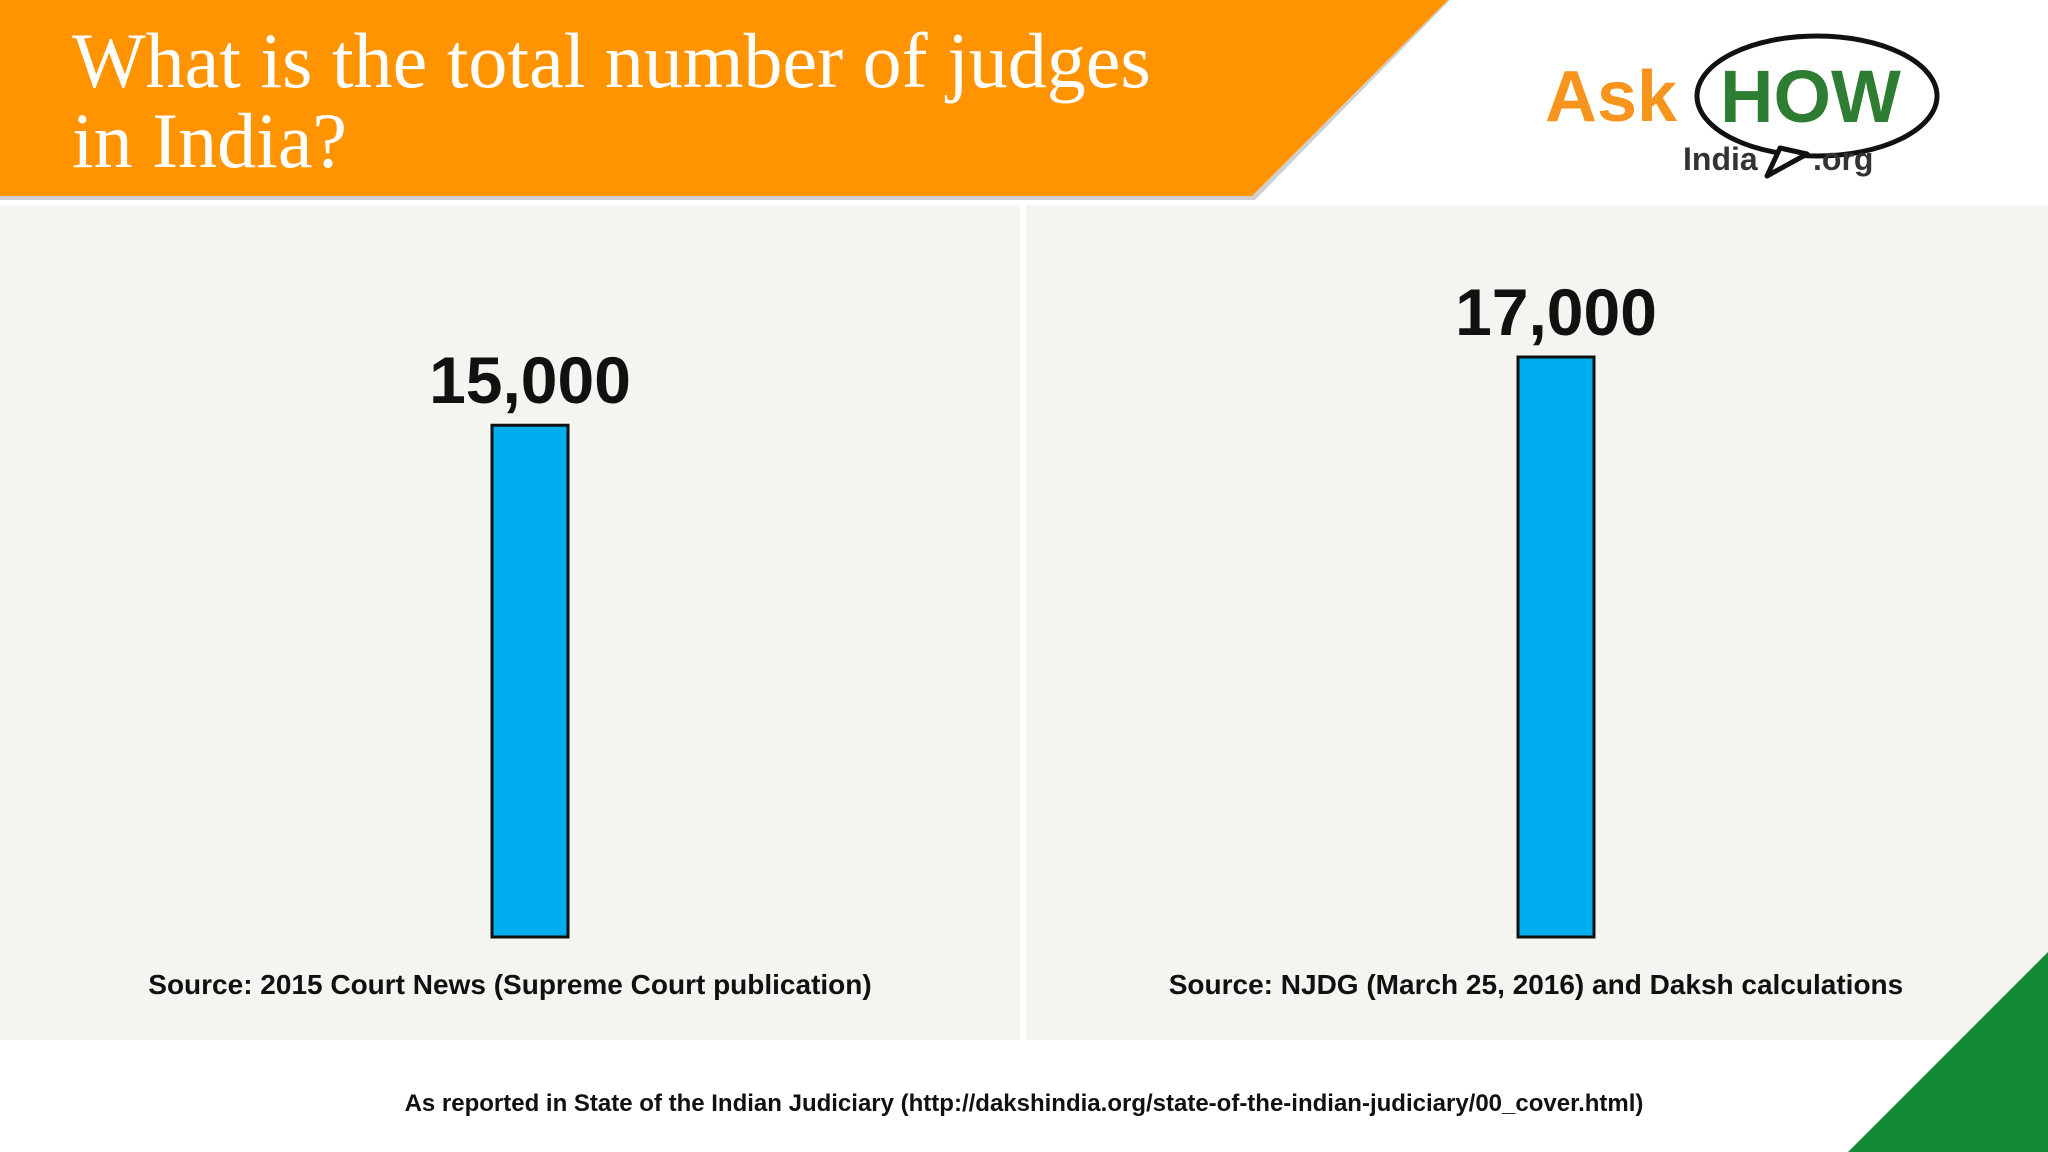 This screenshot has width=2048, height=1152. What do you see at coordinates (1720, 159) in the screenshot?
I see `logo-word-india: India` at bounding box center [1720, 159].